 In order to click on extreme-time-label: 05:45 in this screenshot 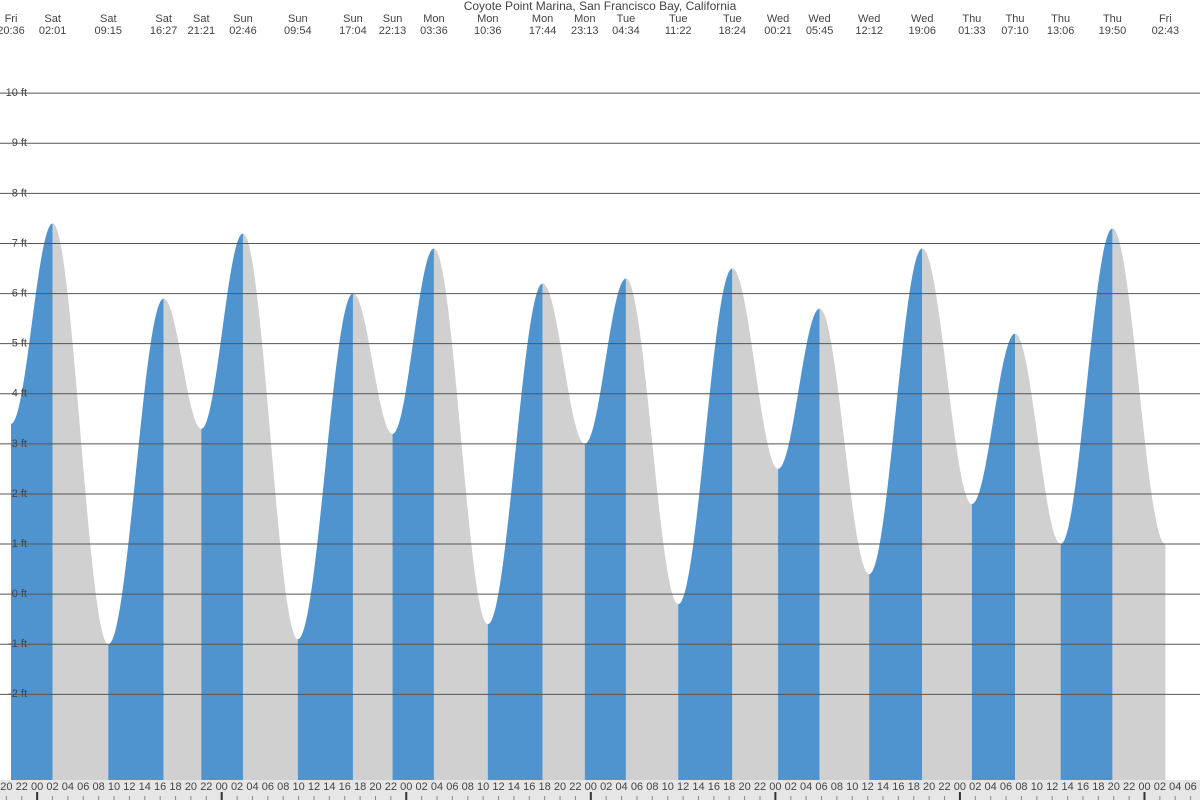, I will do `click(820, 31)`.